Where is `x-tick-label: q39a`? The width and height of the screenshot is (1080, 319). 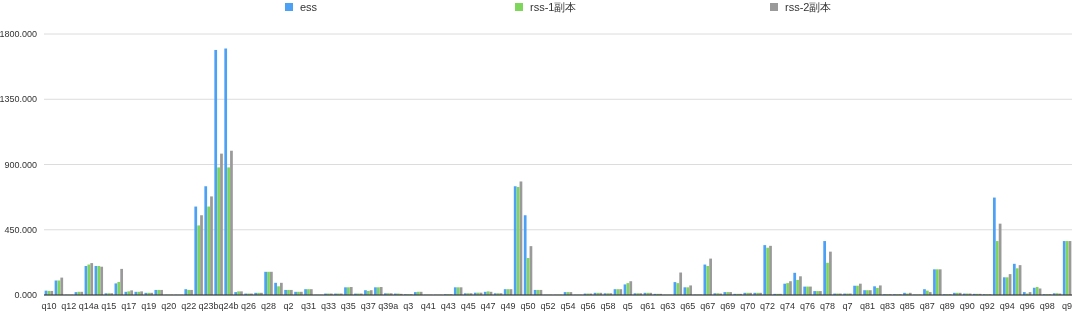 x-tick-label: q39a is located at coordinates (388, 306).